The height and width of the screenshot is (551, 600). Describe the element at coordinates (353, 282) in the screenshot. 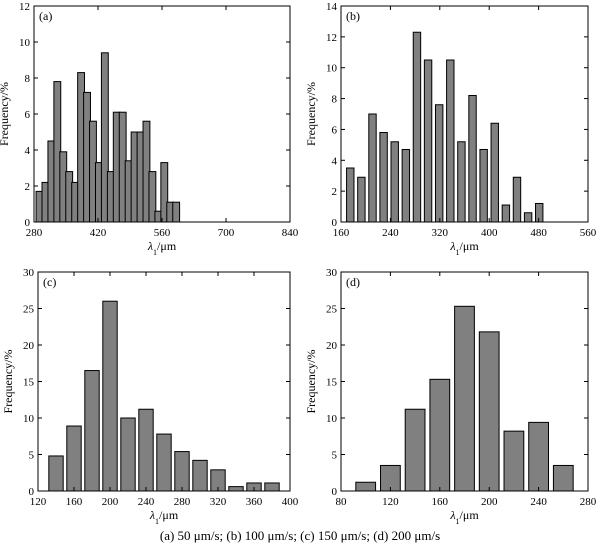

I see `panel-label: (d)` at that location.